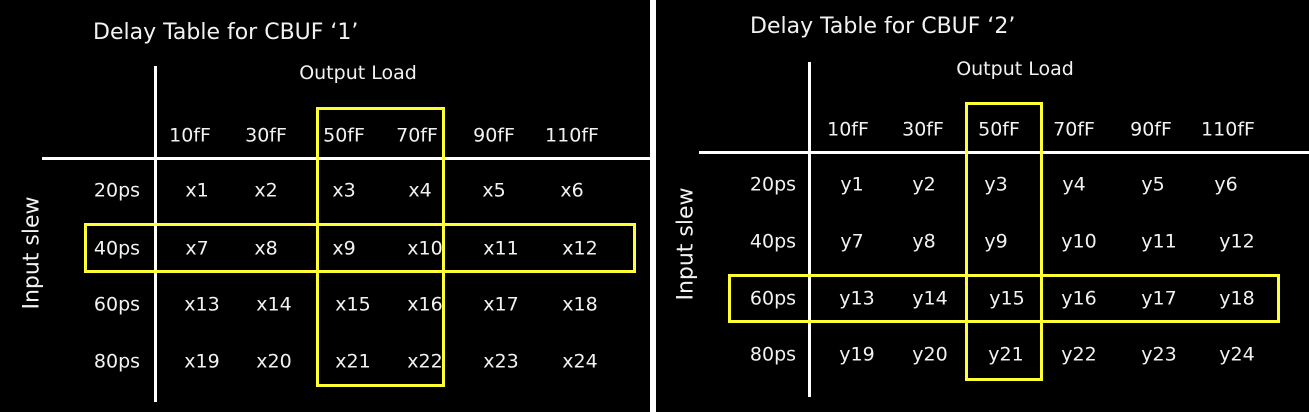 The image size is (1309, 412). I want to click on table-cell: y17, so click(1159, 298).